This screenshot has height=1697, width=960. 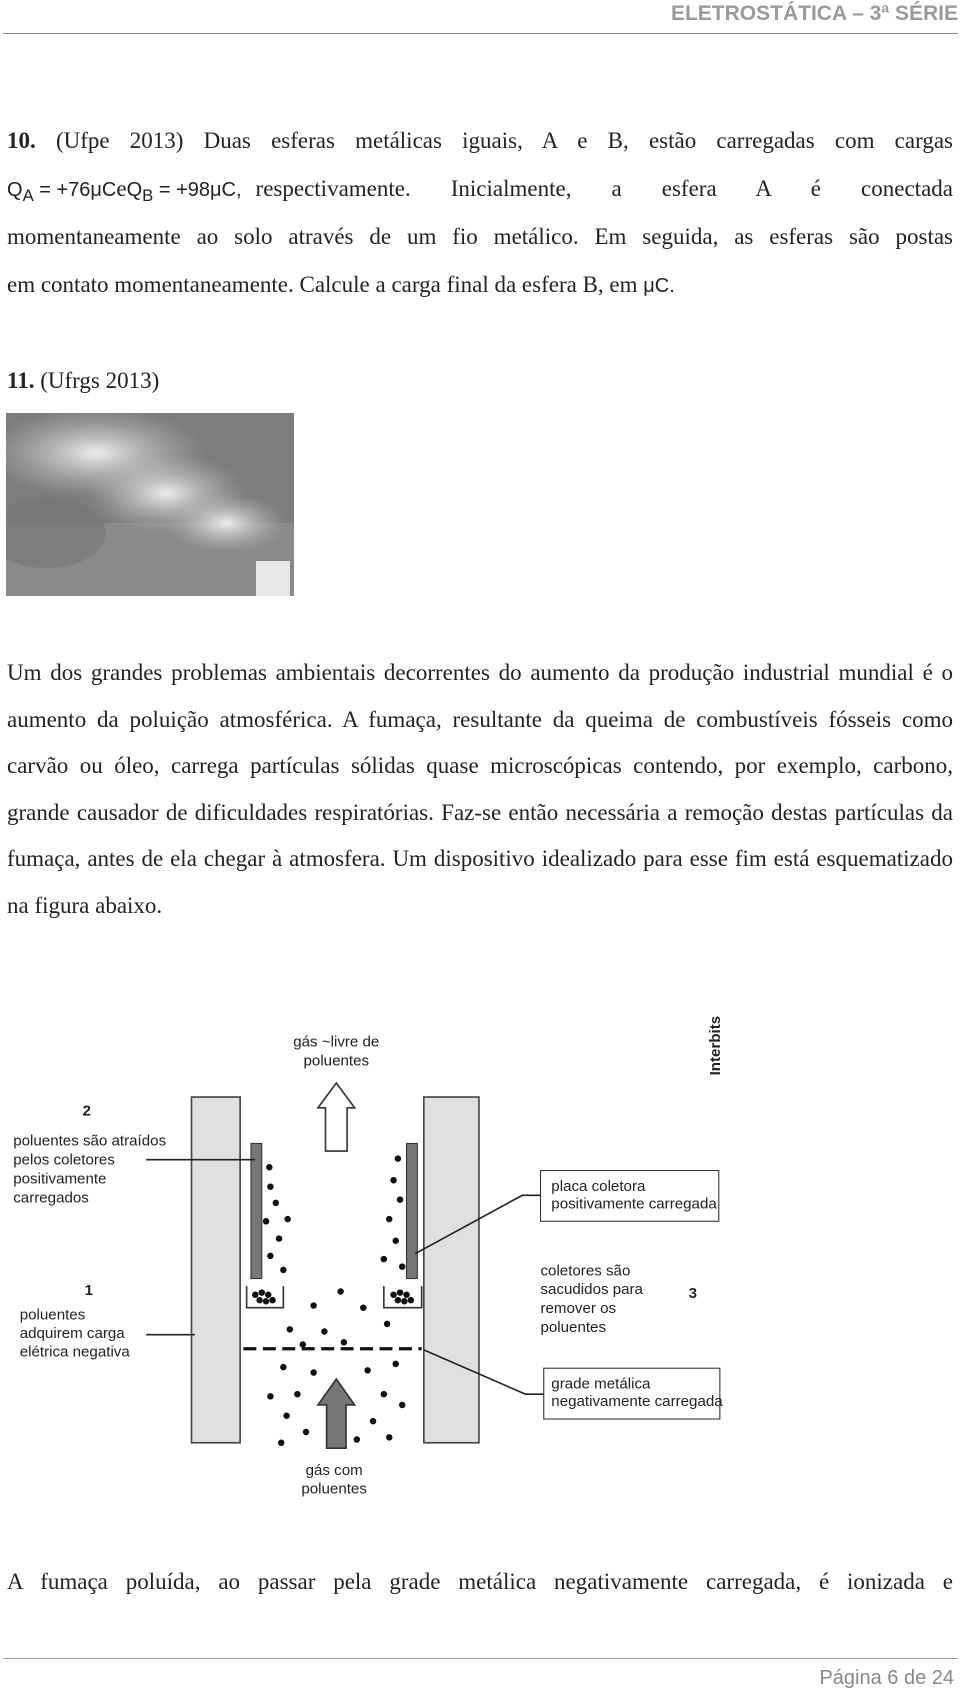 I want to click on figure-label: sacudidos para, so click(x=592, y=1289).